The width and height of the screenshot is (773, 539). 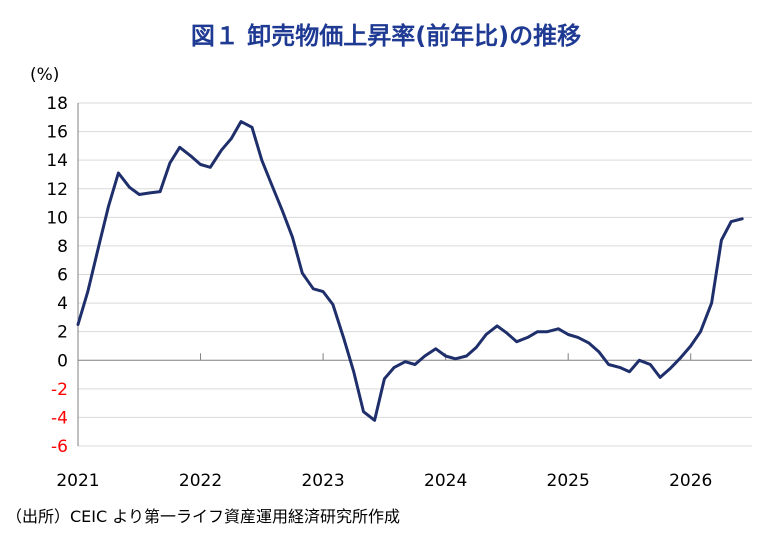 What do you see at coordinates (57, 218) in the screenshot?
I see `y-tick-label: 10` at bounding box center [57, 218].